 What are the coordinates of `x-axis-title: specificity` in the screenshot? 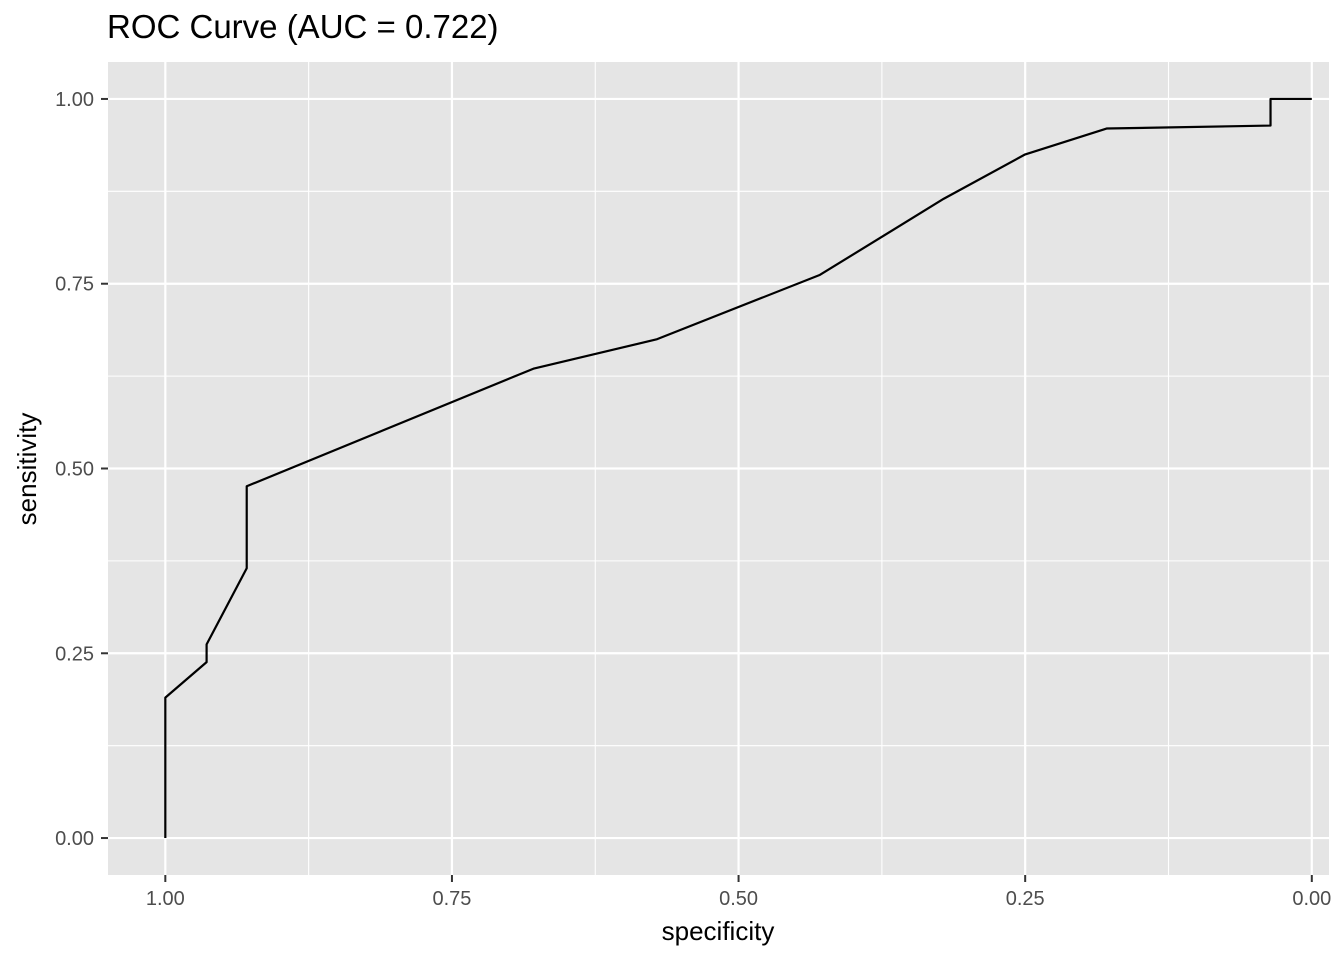 It's located at (718, 931).